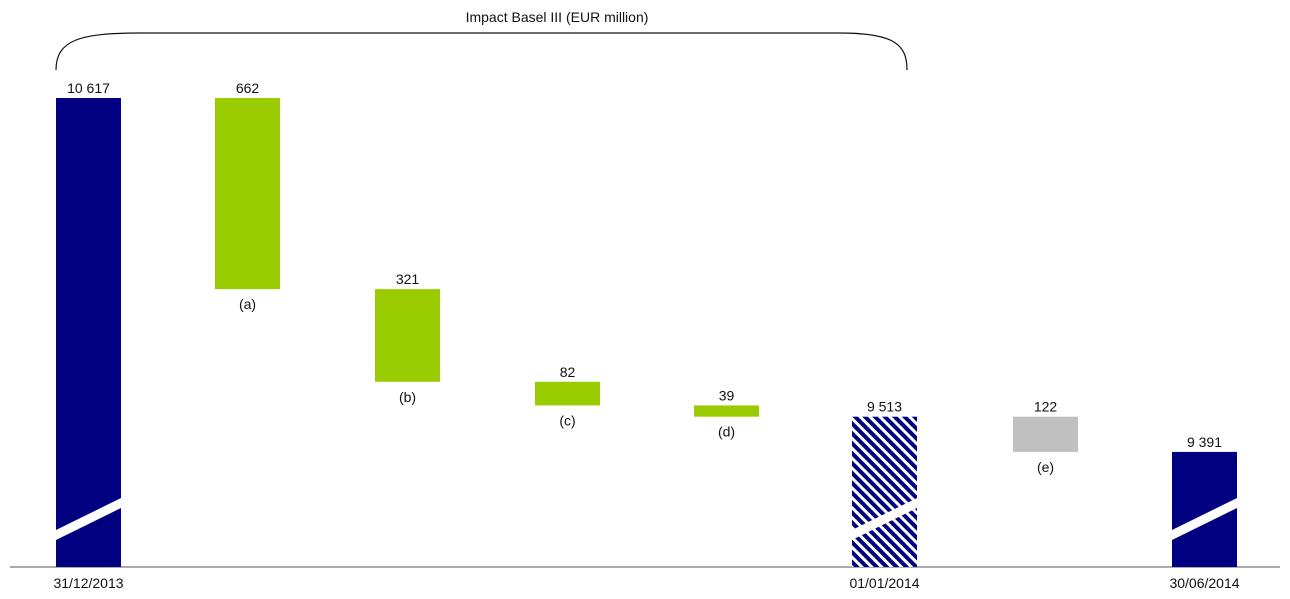 This screenshot has width=1290, height=599. I want to click on note-label: (d), so click(726, 432).